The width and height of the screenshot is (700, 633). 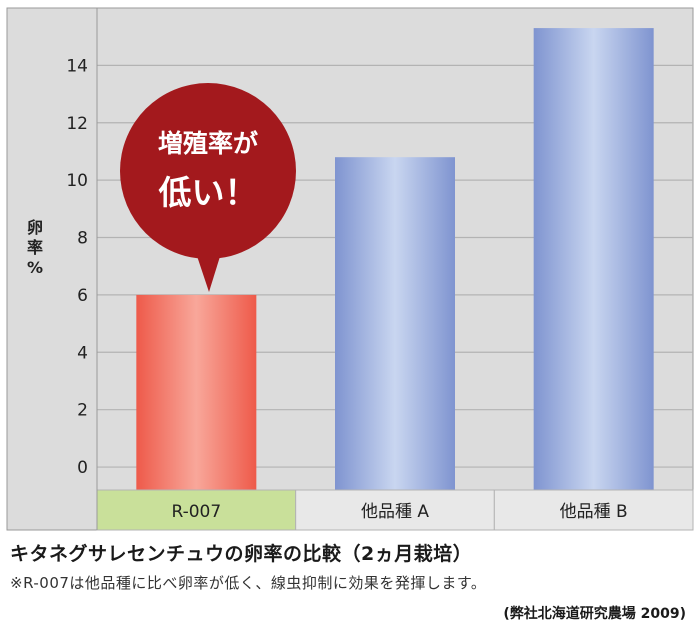 I want to click on category-label: 他品種 A, so click(x=395, y=512).